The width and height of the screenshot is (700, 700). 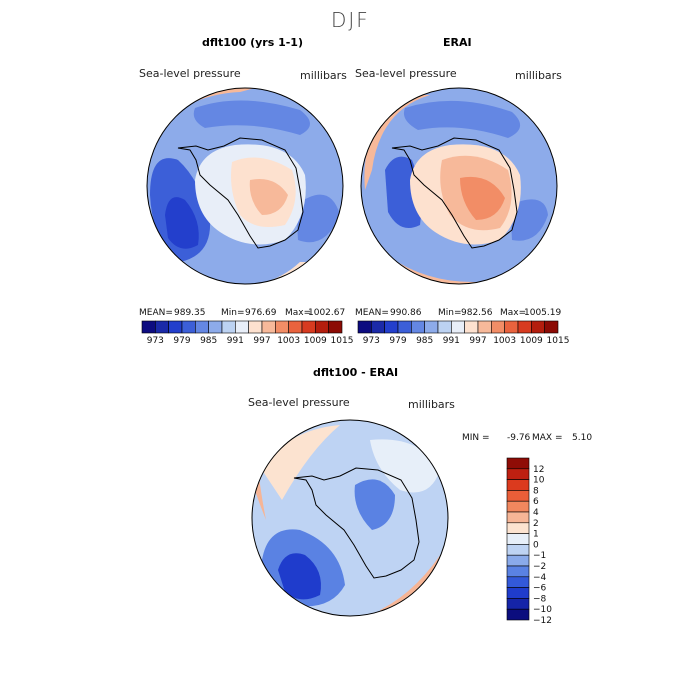 What do you see at coordinates (406, 73) in the screenshot?
I see `panel-2-variable: Sea-level pressure` at bounding box center [406, 73].